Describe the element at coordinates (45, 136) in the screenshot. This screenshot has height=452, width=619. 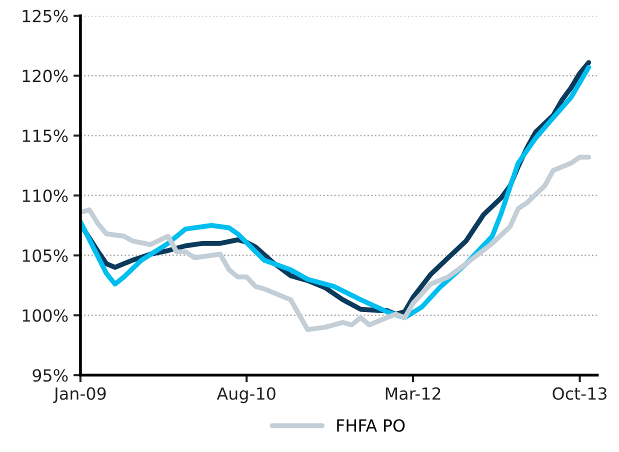
I see `y-tick-label: 115%` at that location.